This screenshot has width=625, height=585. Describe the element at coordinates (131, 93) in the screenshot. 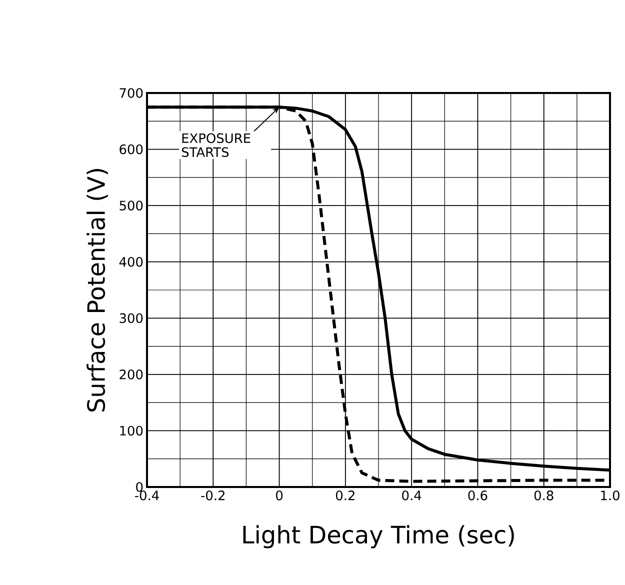

I see `y-tick-label: 700` at that location.